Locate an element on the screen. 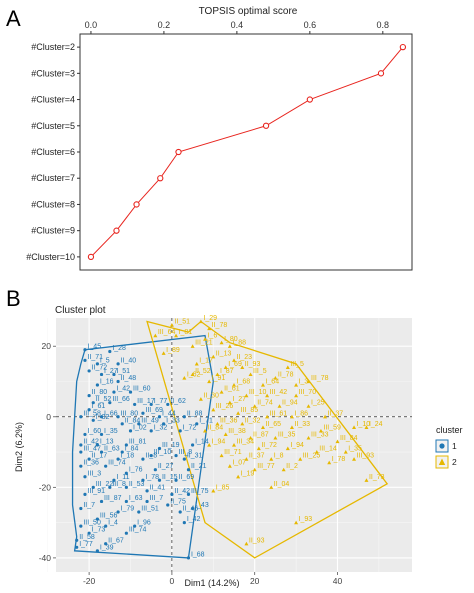 The image size is (474, 593). y-tick-label: #Cluster=4 is located at coordinates (53, 100).